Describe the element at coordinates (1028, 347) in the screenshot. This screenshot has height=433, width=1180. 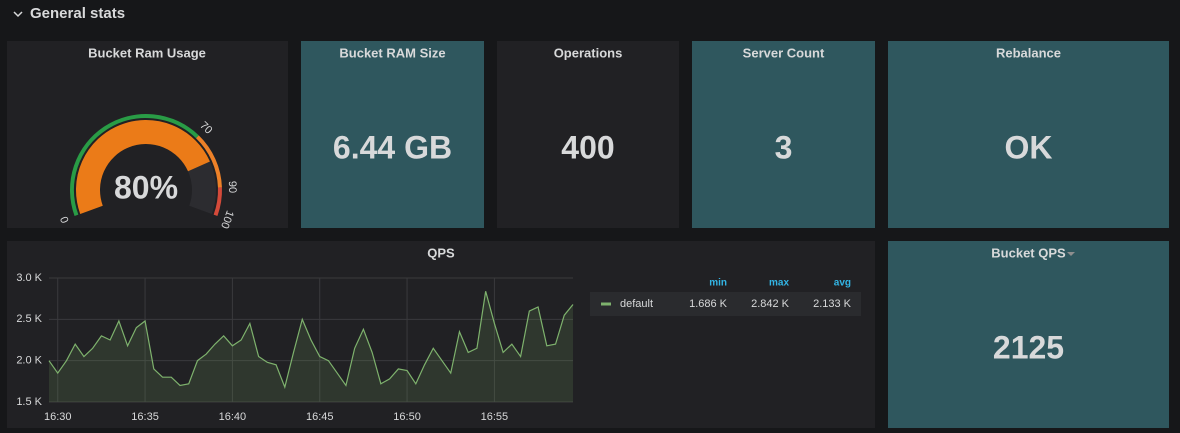
I see `stat-value: 2125` at that location.